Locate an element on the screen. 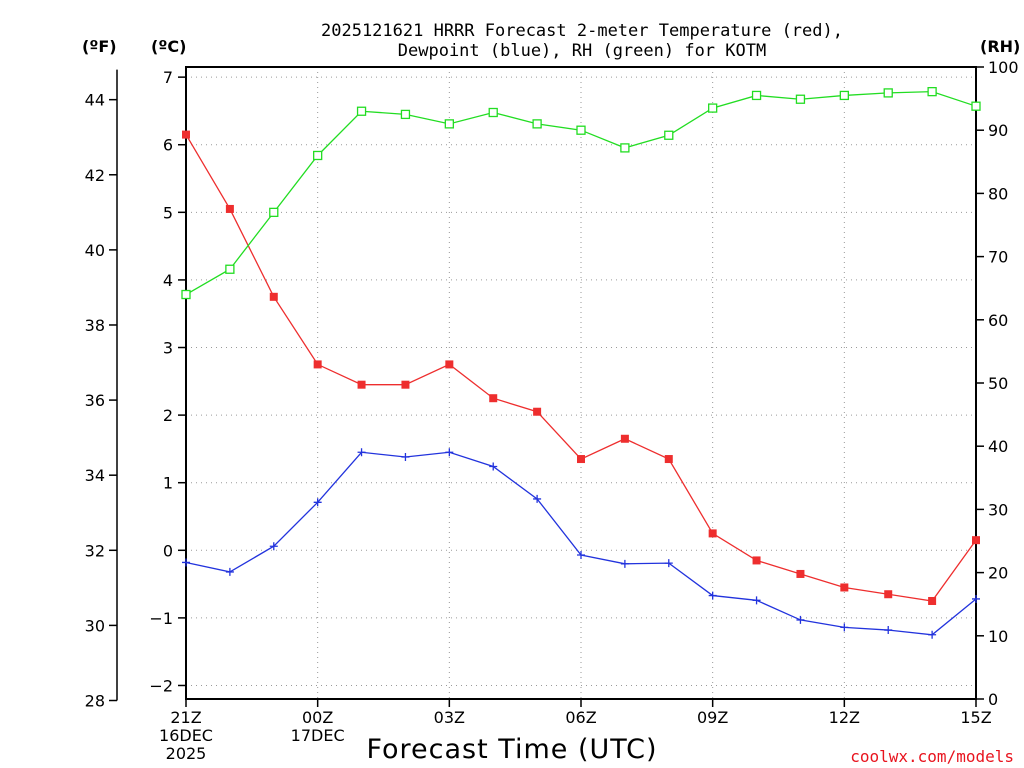 The image size is (1024, 768). credit-link: coolwx.com/models is located at coordinates (932, 756).